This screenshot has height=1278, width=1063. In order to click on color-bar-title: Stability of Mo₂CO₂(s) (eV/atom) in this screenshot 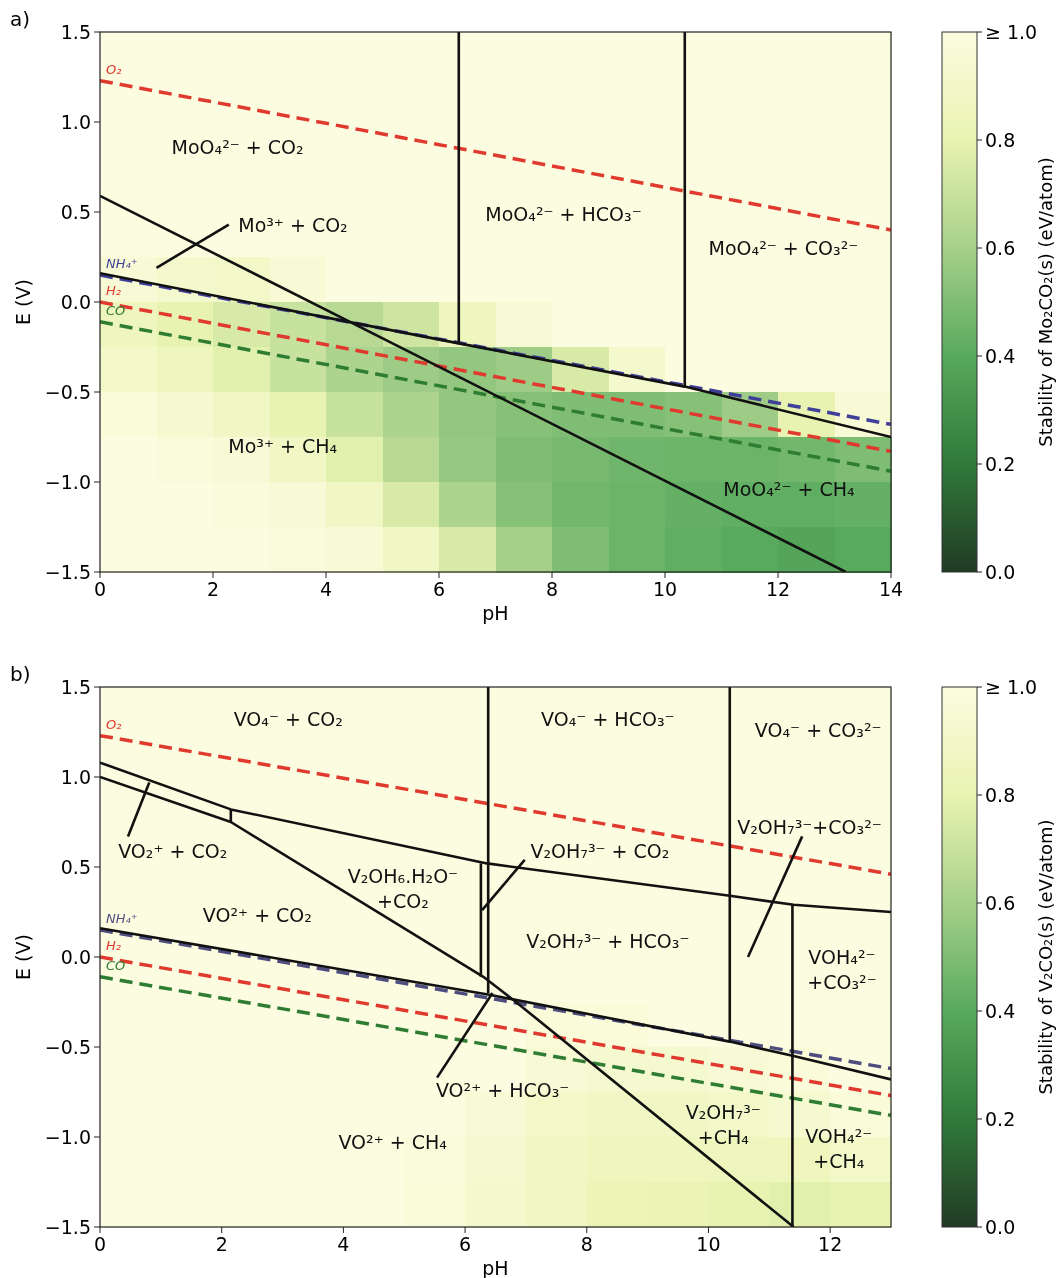, I will do `click(1045, 302)`.